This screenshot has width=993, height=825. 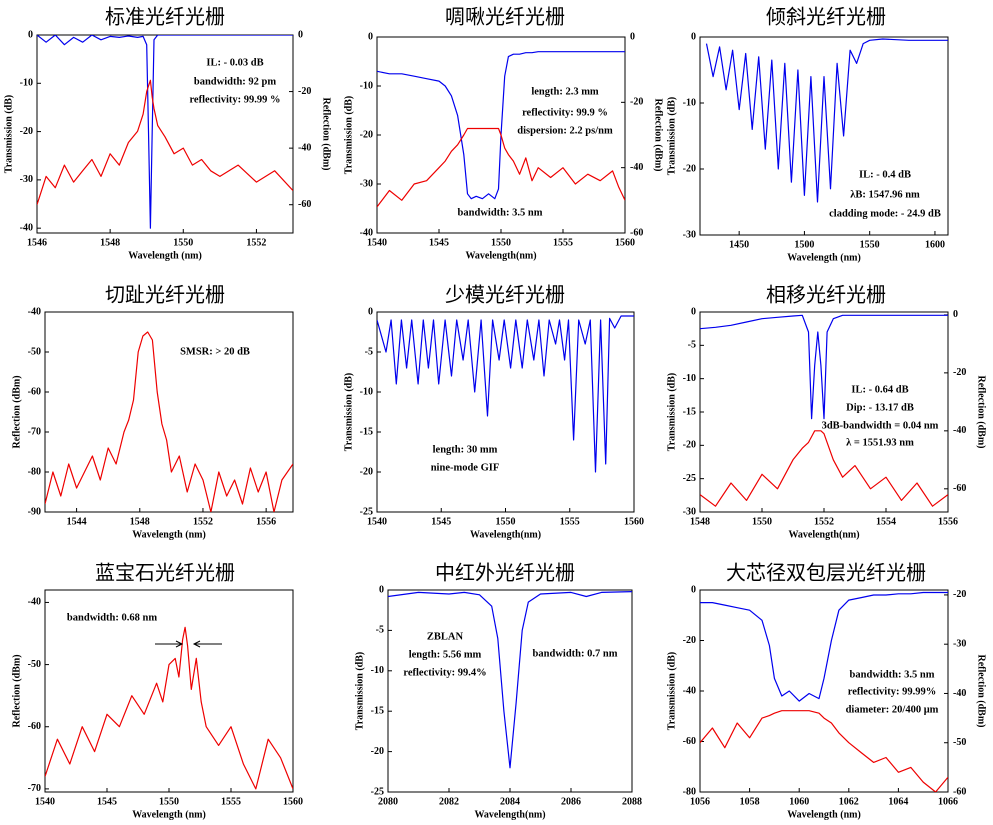 What do you see at coordinates (169, 801) in the screenshot?
I see `x-tick-label: 1550` at bounding box center [169, 801].